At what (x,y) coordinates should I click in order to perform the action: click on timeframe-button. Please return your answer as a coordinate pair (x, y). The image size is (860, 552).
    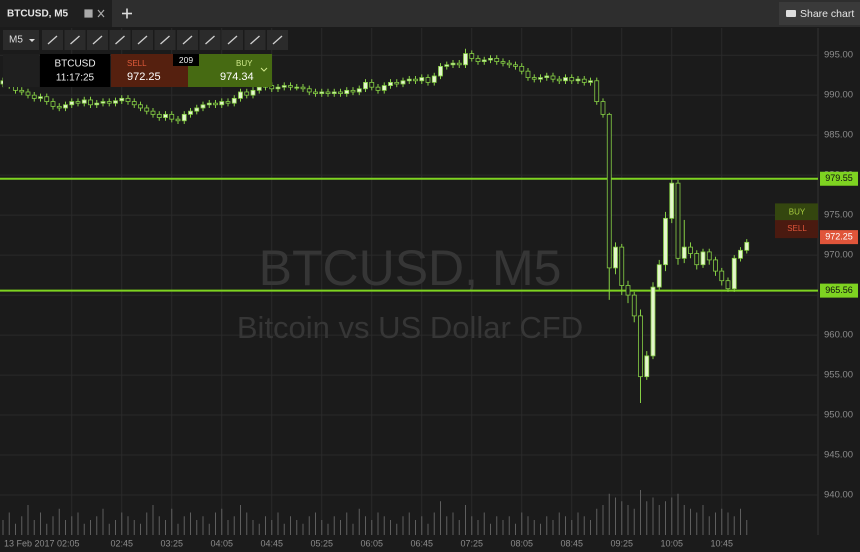
    Looking at the image, I should click on (21, 40).